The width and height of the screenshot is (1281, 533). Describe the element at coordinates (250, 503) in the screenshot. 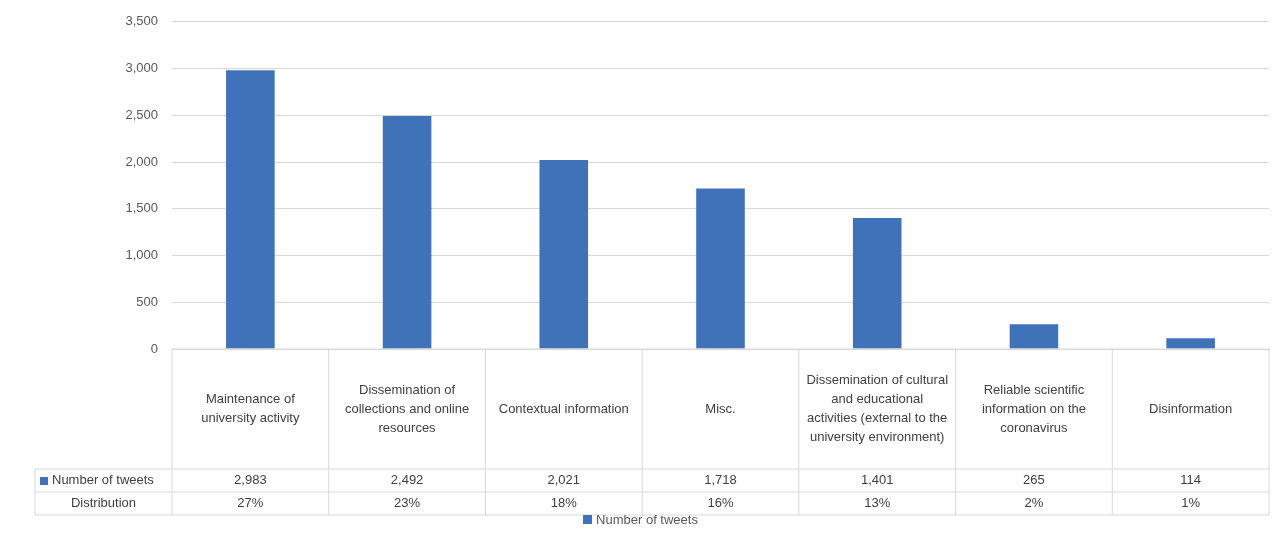

I see `text: 27%` at that location.